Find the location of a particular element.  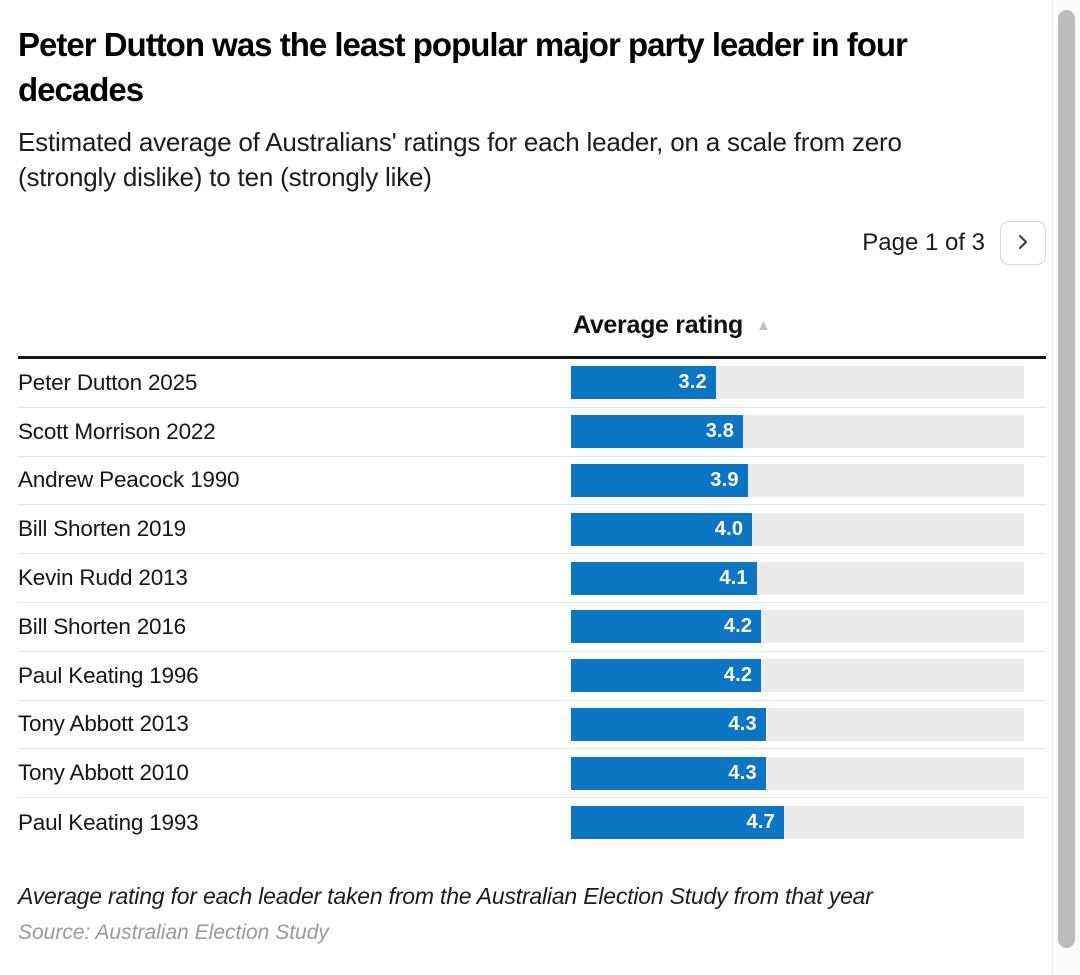

leader-label: Tony Abbott 2010 is located at coordinates (103, 773).